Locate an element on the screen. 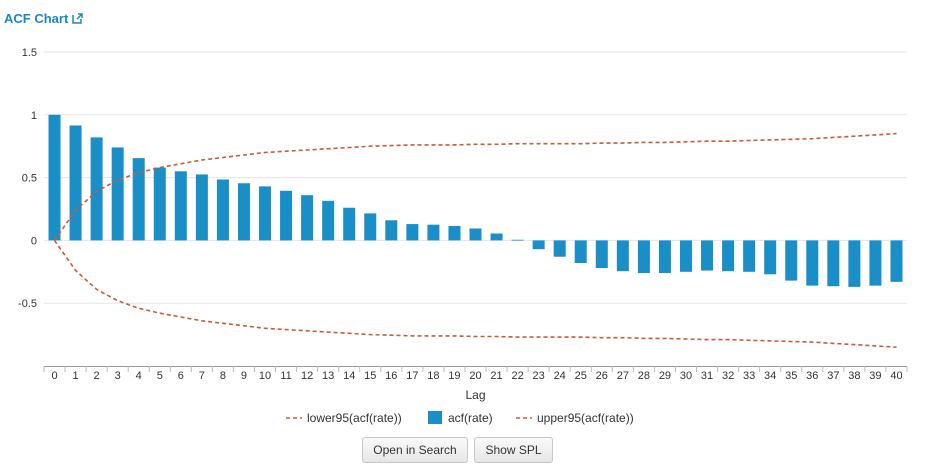  legend-label: upper95(acf(rate)) is located at coordinates (585, 418).